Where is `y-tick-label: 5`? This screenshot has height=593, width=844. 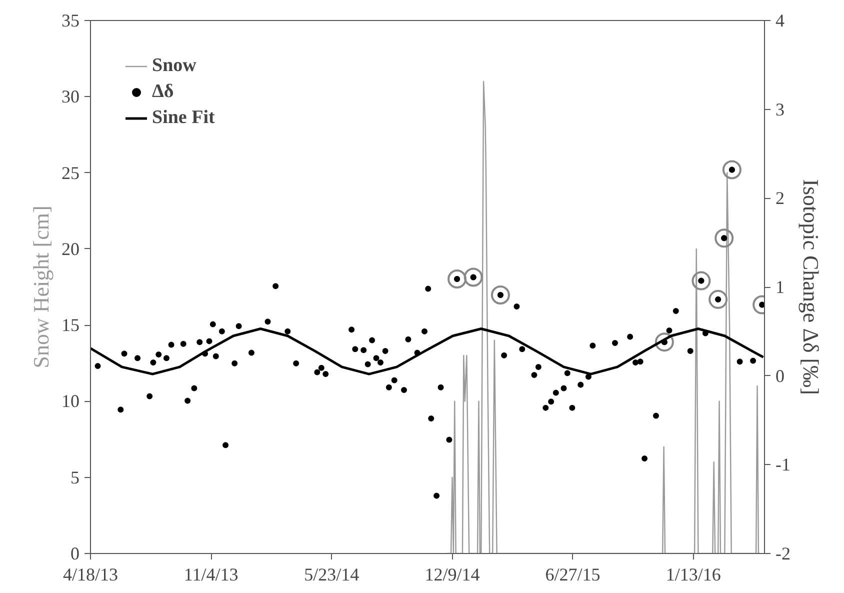
y-tick-label: 5 is located at coordinates (75, 477).